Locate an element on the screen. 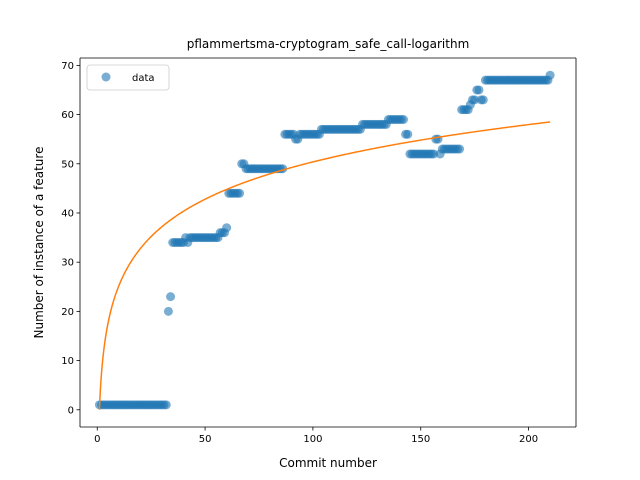  x-tick-label: 100 is located at coordinates (312, 439).